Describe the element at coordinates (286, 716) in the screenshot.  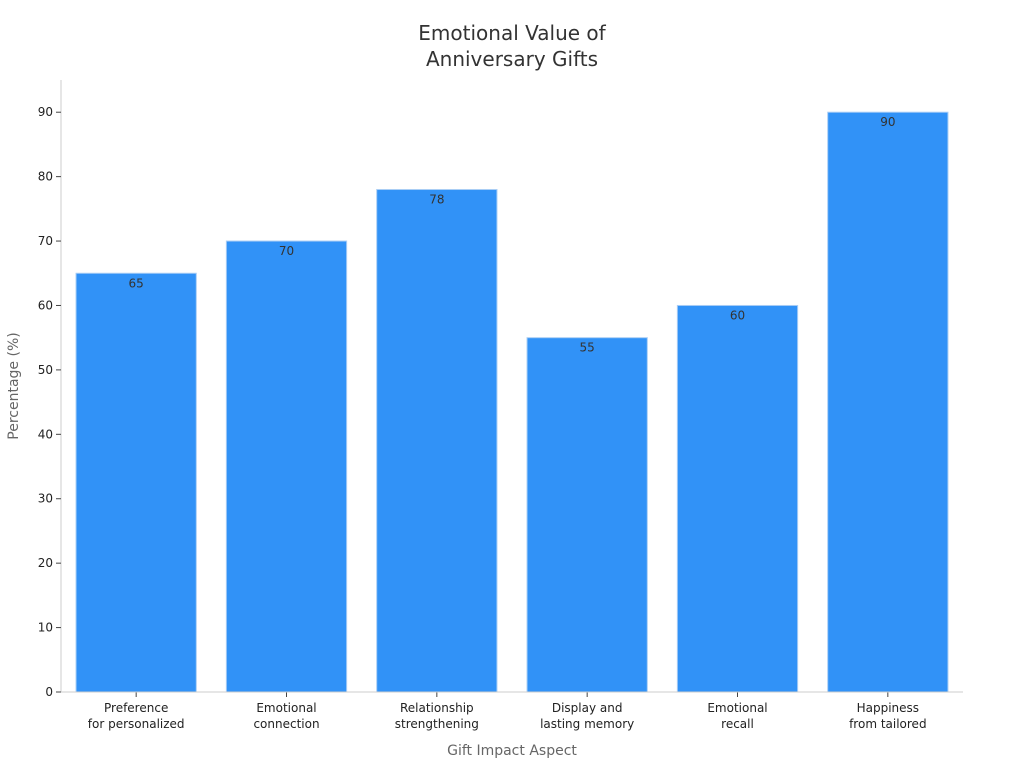
I see `x-tick-label-1: Emotional connection` at that location.